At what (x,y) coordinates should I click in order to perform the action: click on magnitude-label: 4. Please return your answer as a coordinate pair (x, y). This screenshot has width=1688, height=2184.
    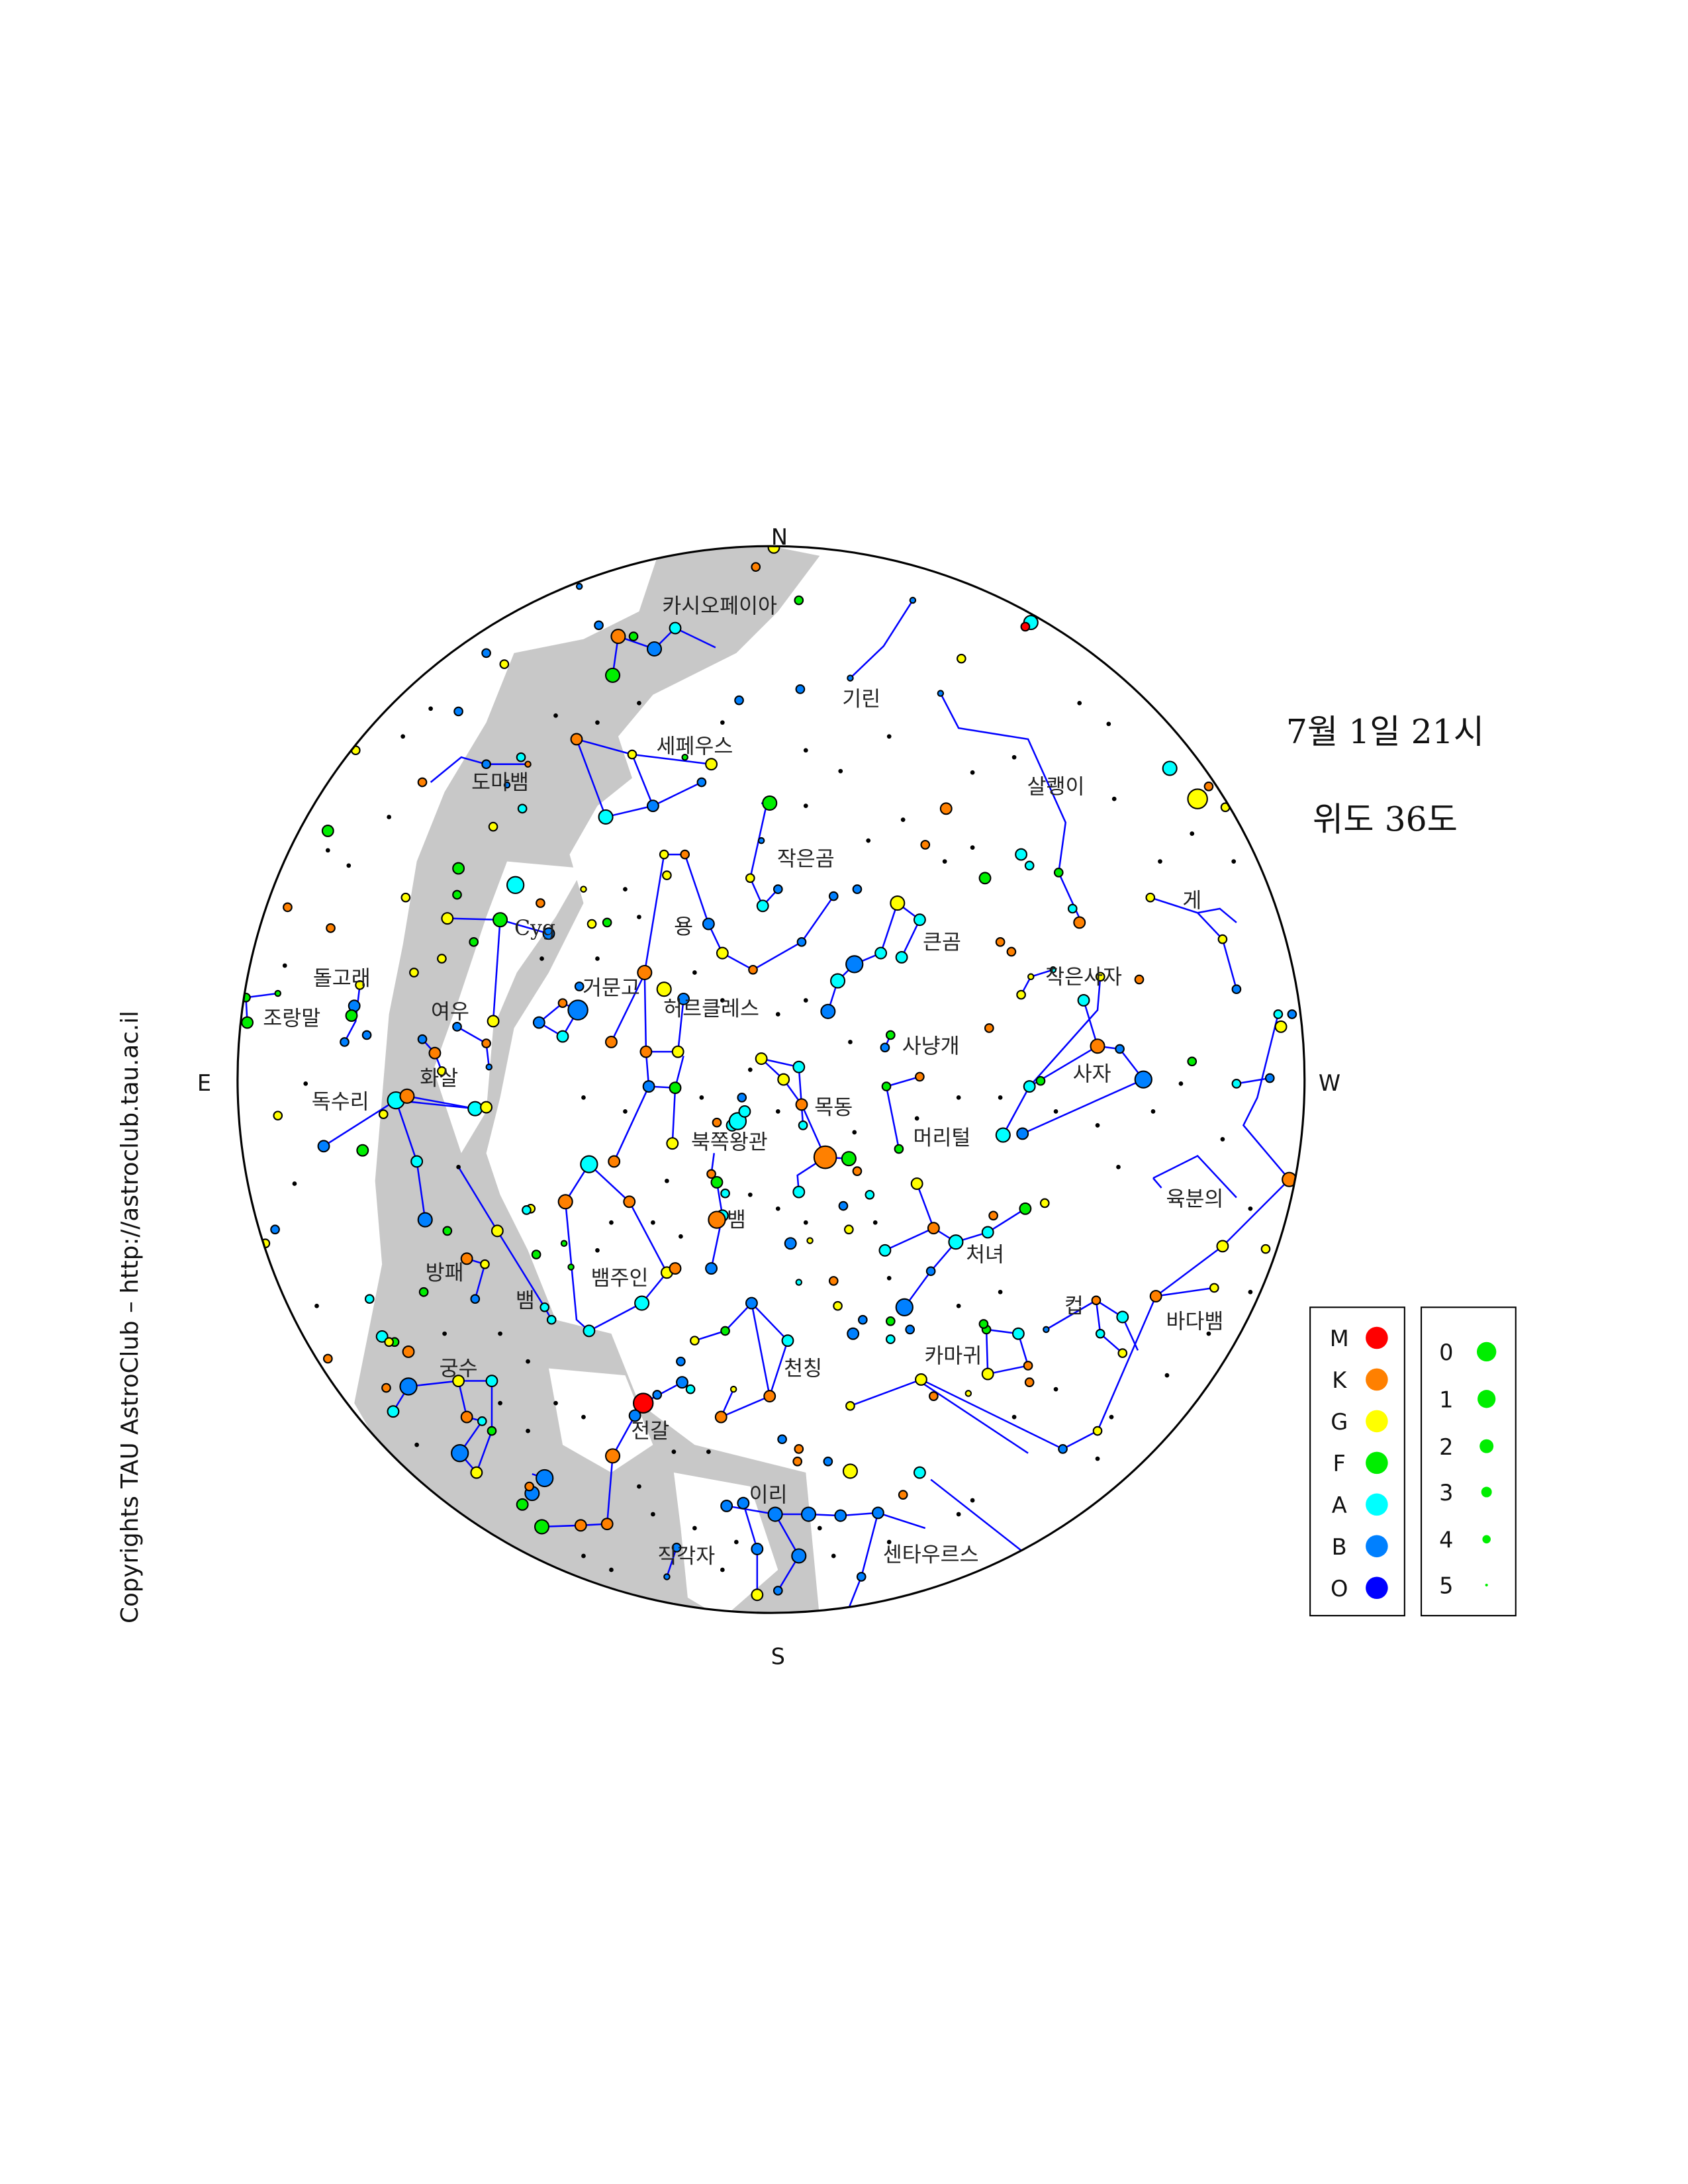
    Looking at the image, I should click on (1446, 1540).